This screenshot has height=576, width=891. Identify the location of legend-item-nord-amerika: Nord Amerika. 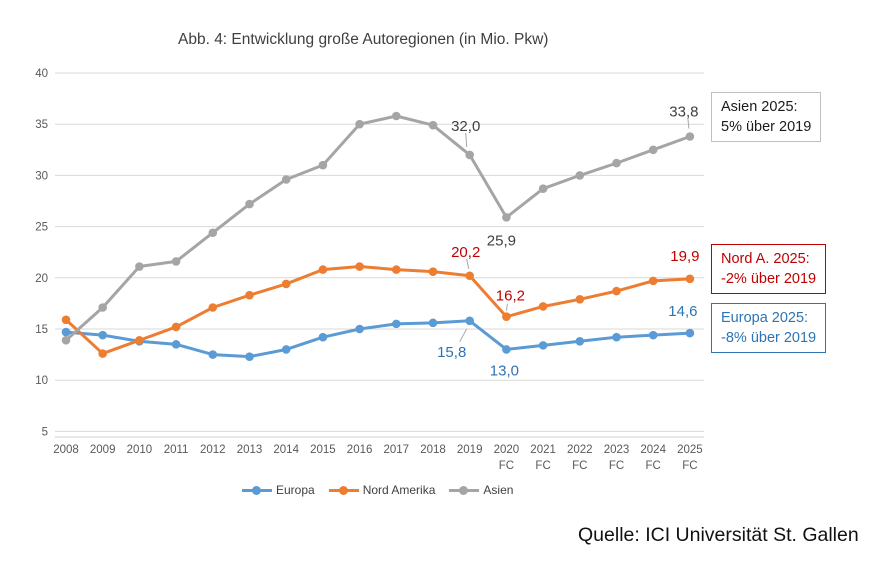
(382, 490).